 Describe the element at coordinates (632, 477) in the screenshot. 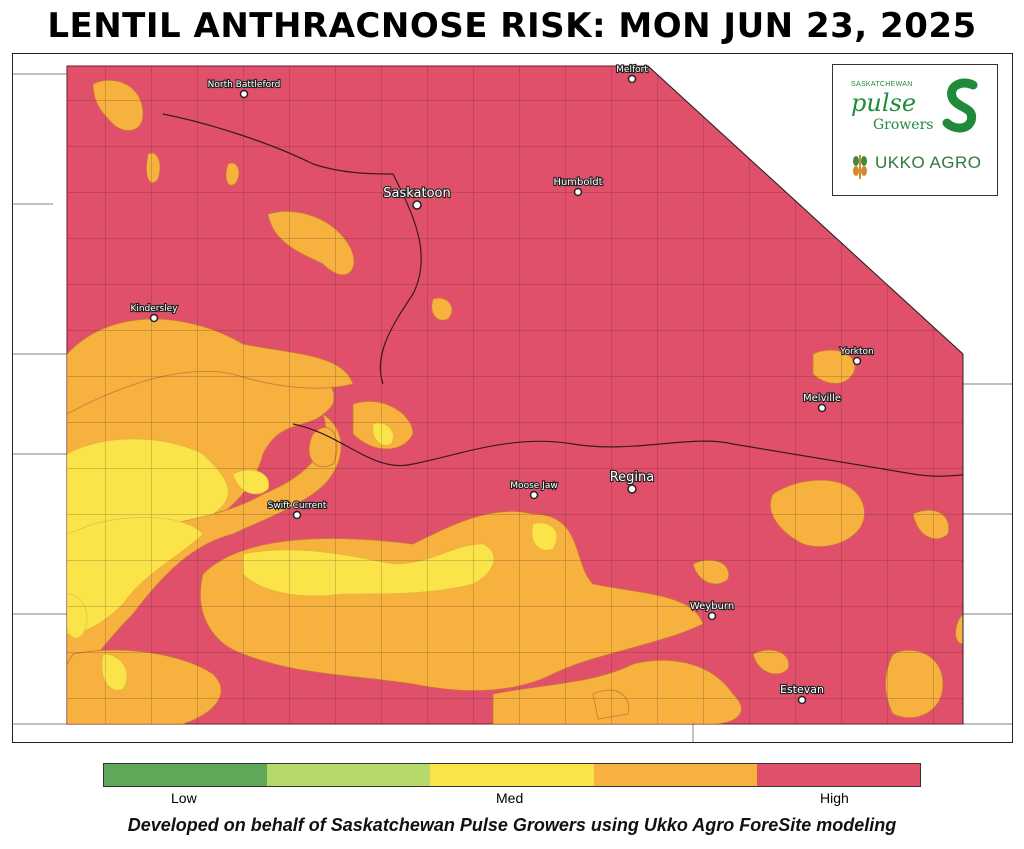

I see `svg-text: Regina` at that location.